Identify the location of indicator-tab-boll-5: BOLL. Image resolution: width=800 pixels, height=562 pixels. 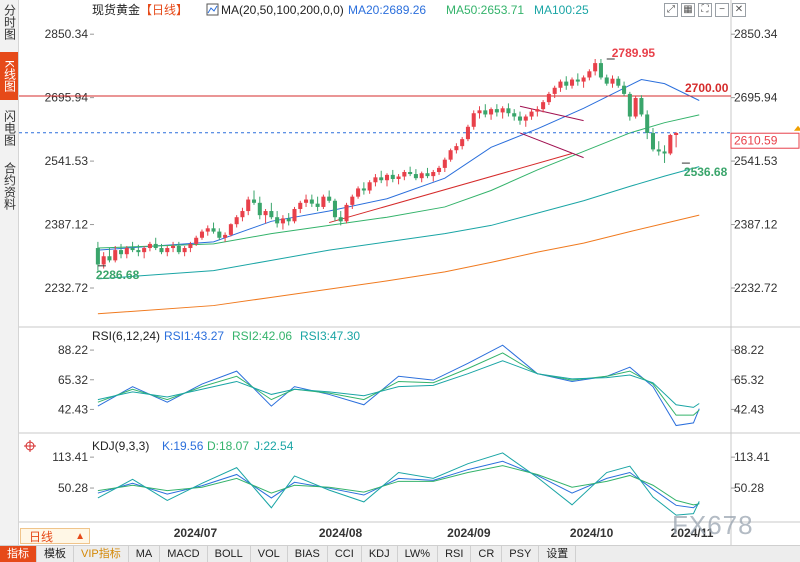
(229, 554).